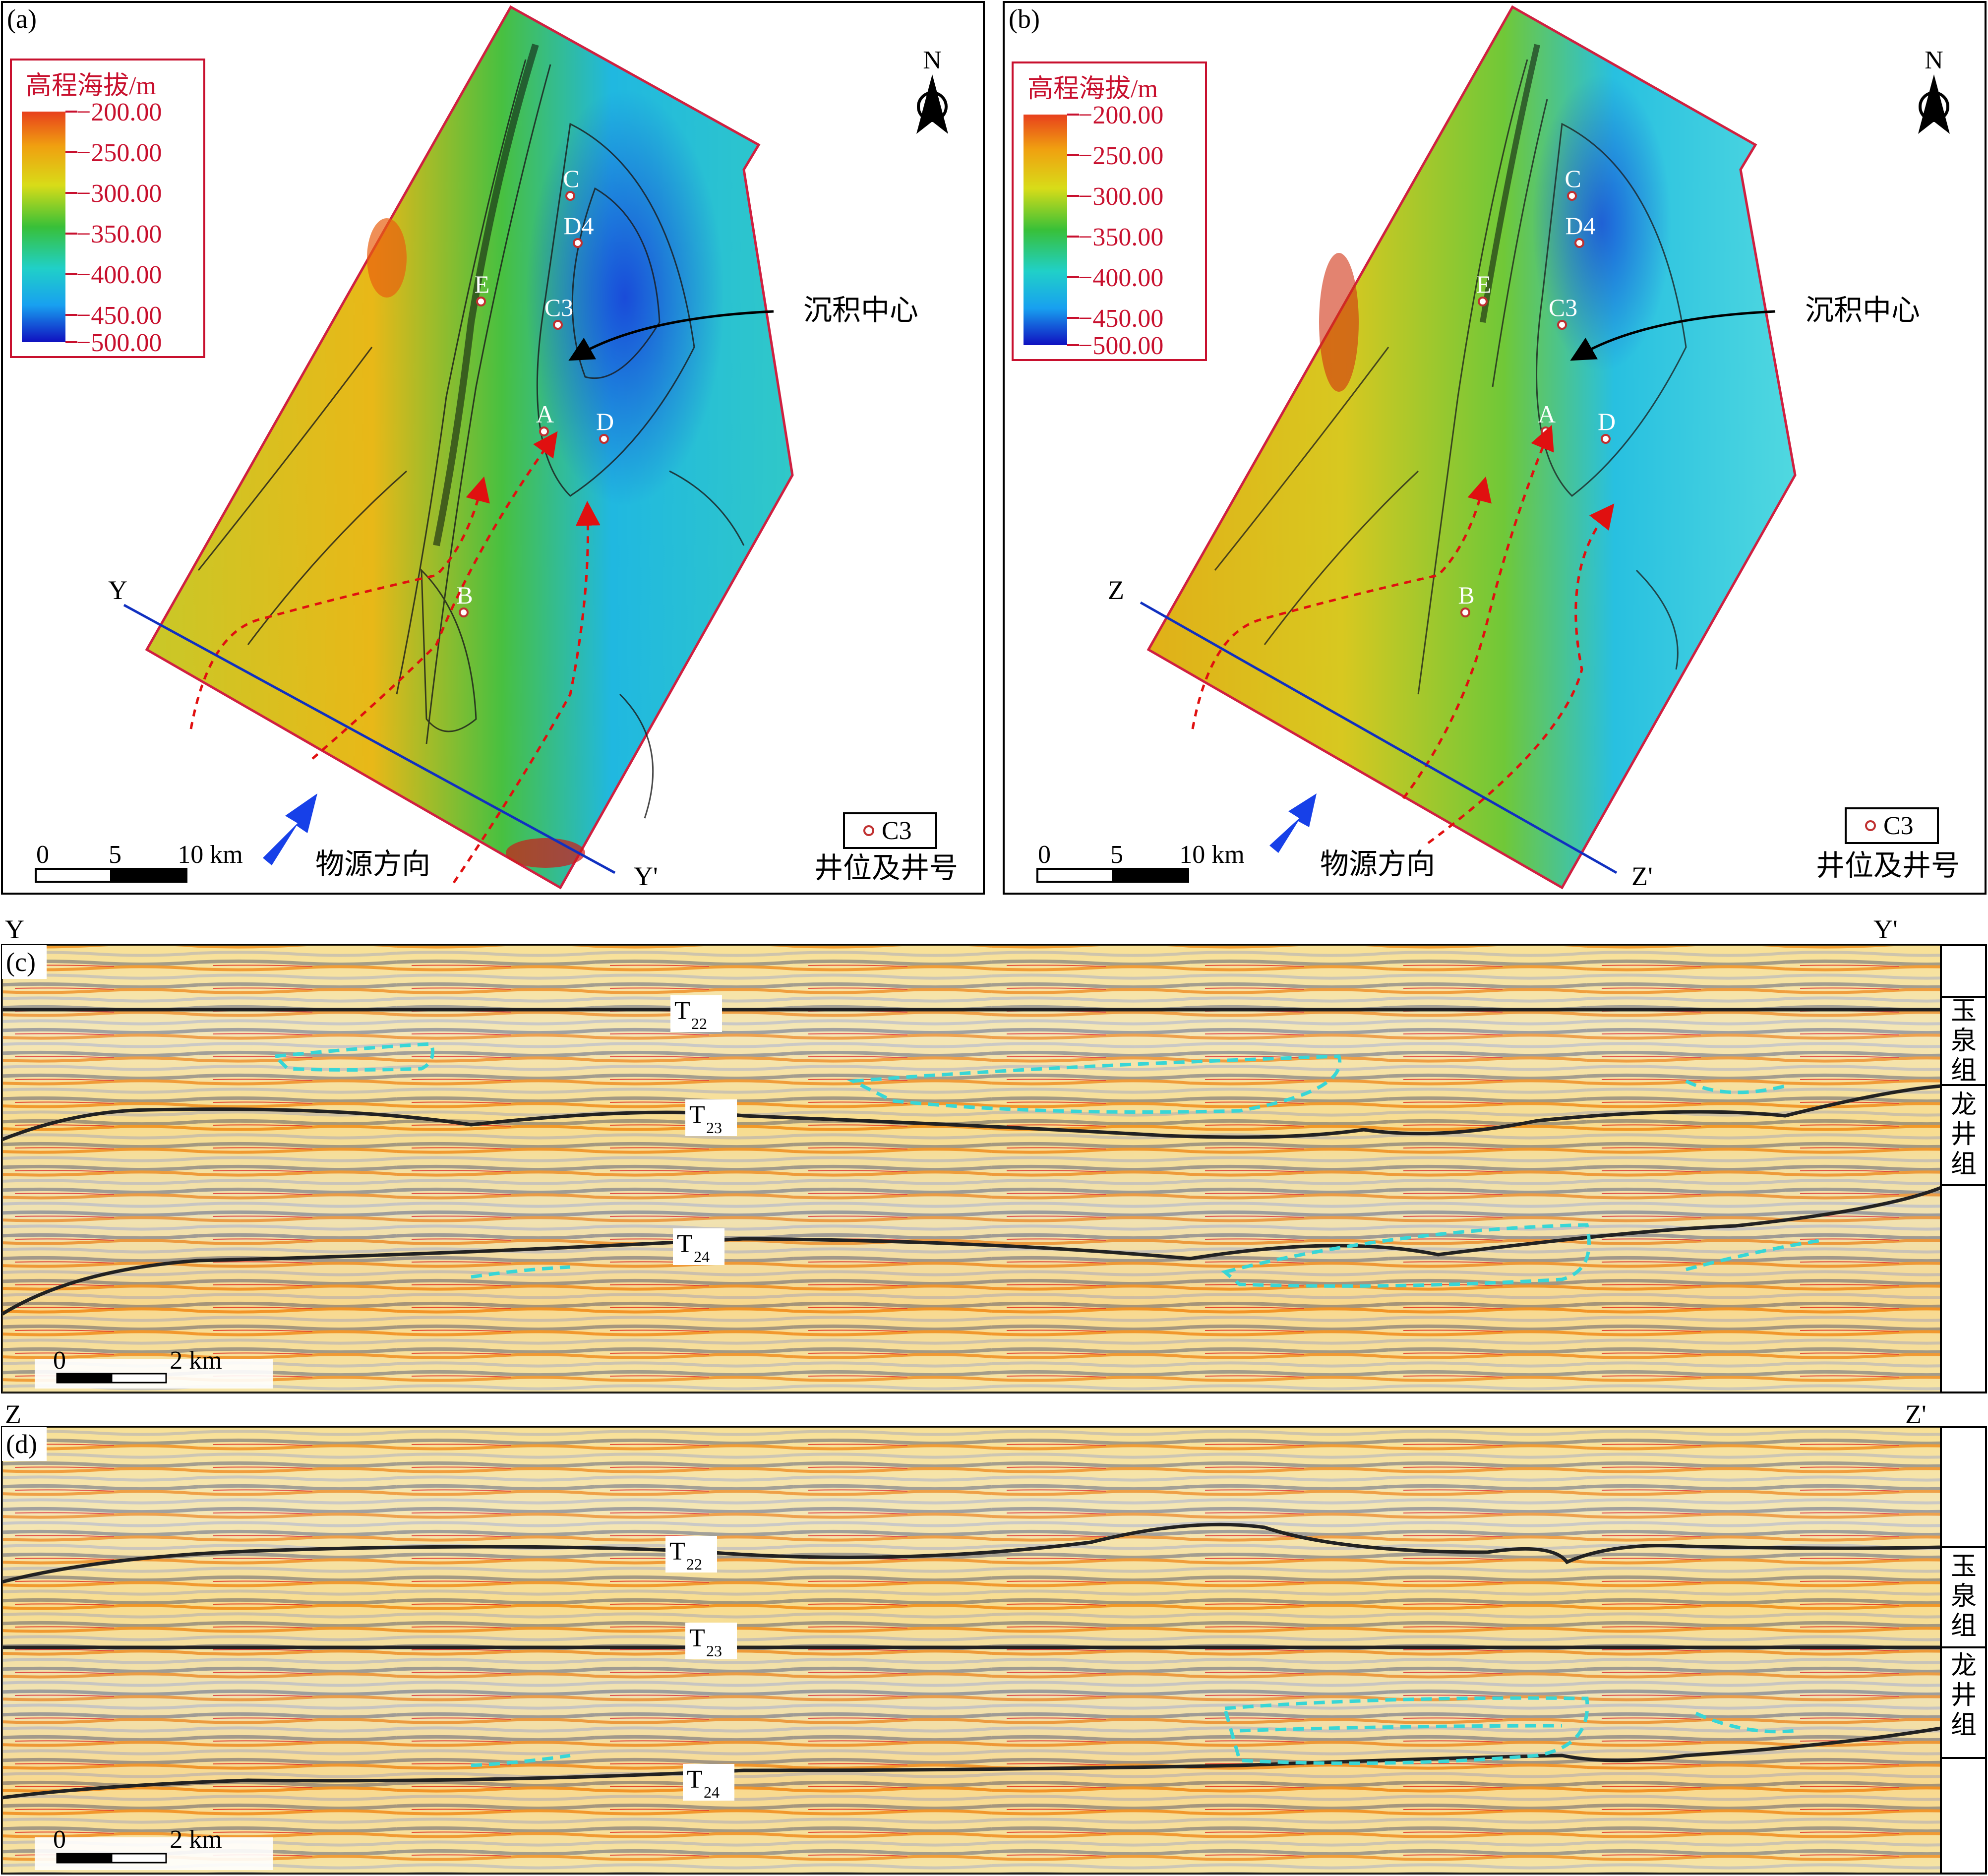 The image size is (1988, 1876). Describe the element at coordinates (1642, 876) in the screenshot. I see `section-end-z: Z'` at that location.